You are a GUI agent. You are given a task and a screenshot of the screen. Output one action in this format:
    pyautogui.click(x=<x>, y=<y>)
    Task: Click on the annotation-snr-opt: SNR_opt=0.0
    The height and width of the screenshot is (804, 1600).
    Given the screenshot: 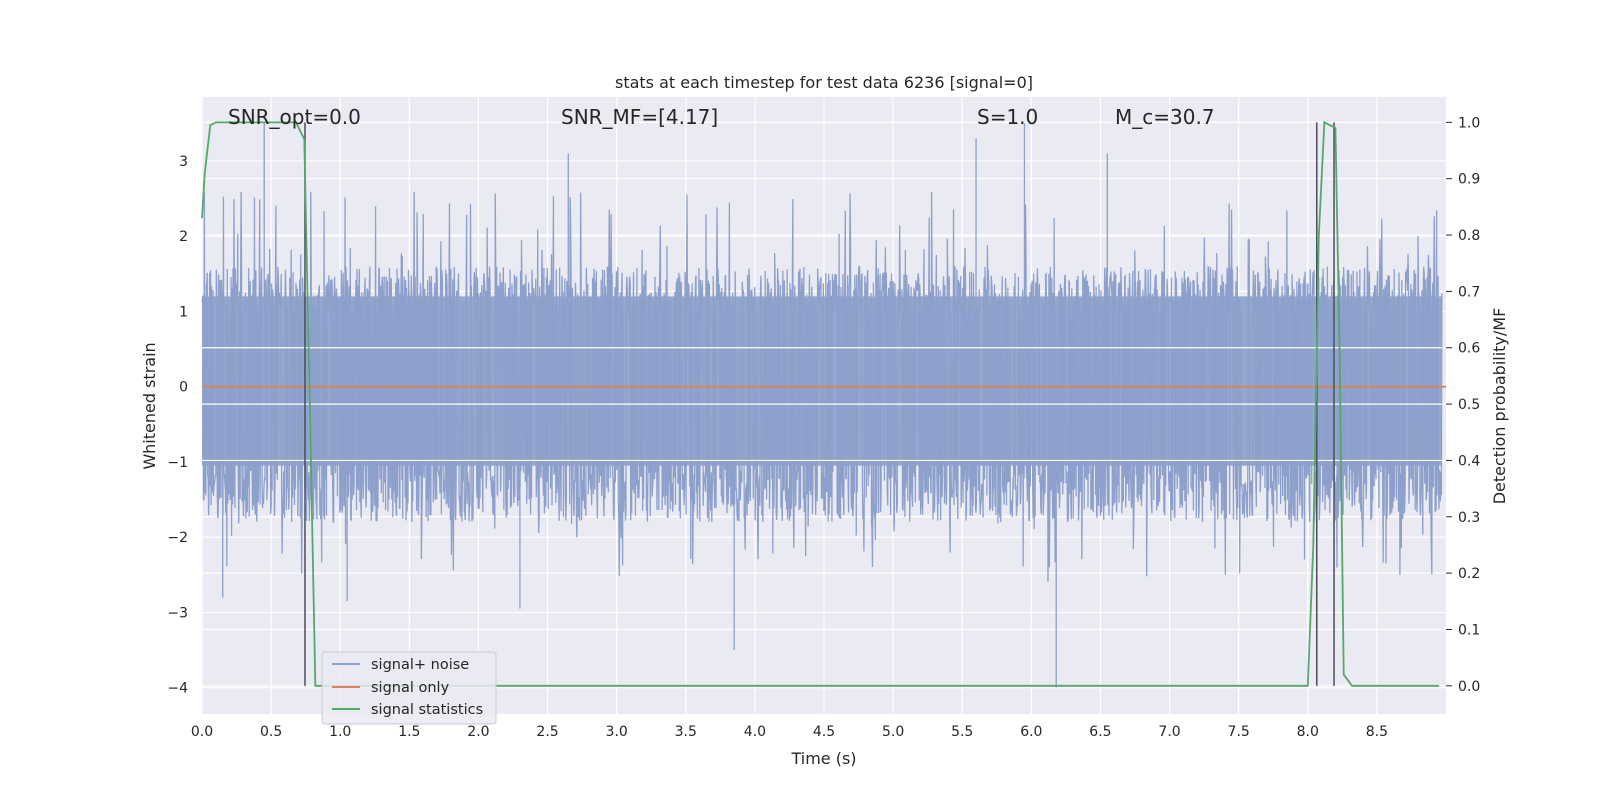 What is the action you would take?
    pyautogui.click(x=294, y=117)
    